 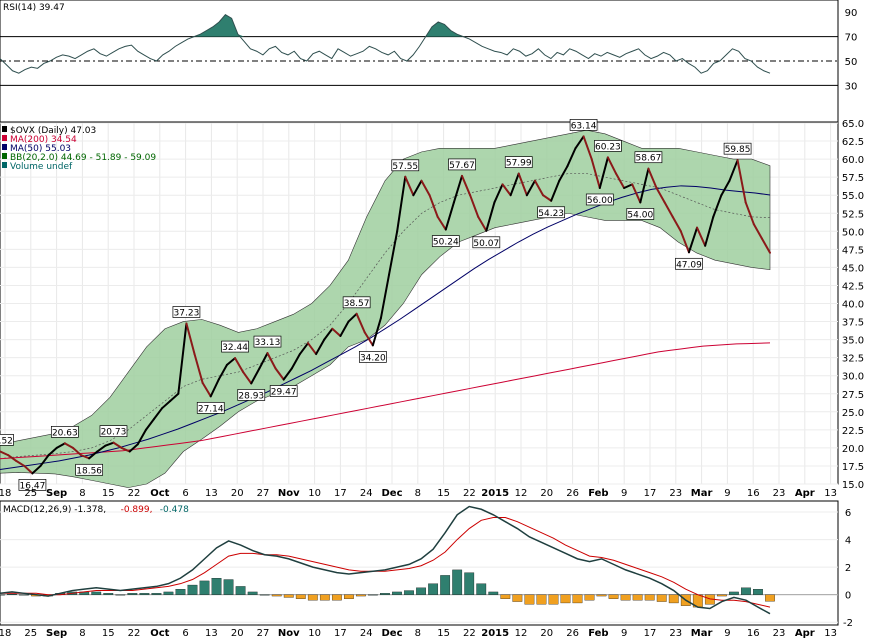 What do you see at coordinates (853, 214) in the screenshot?
I see `price-ytick: 52.5` at bounding box center [853, 214].